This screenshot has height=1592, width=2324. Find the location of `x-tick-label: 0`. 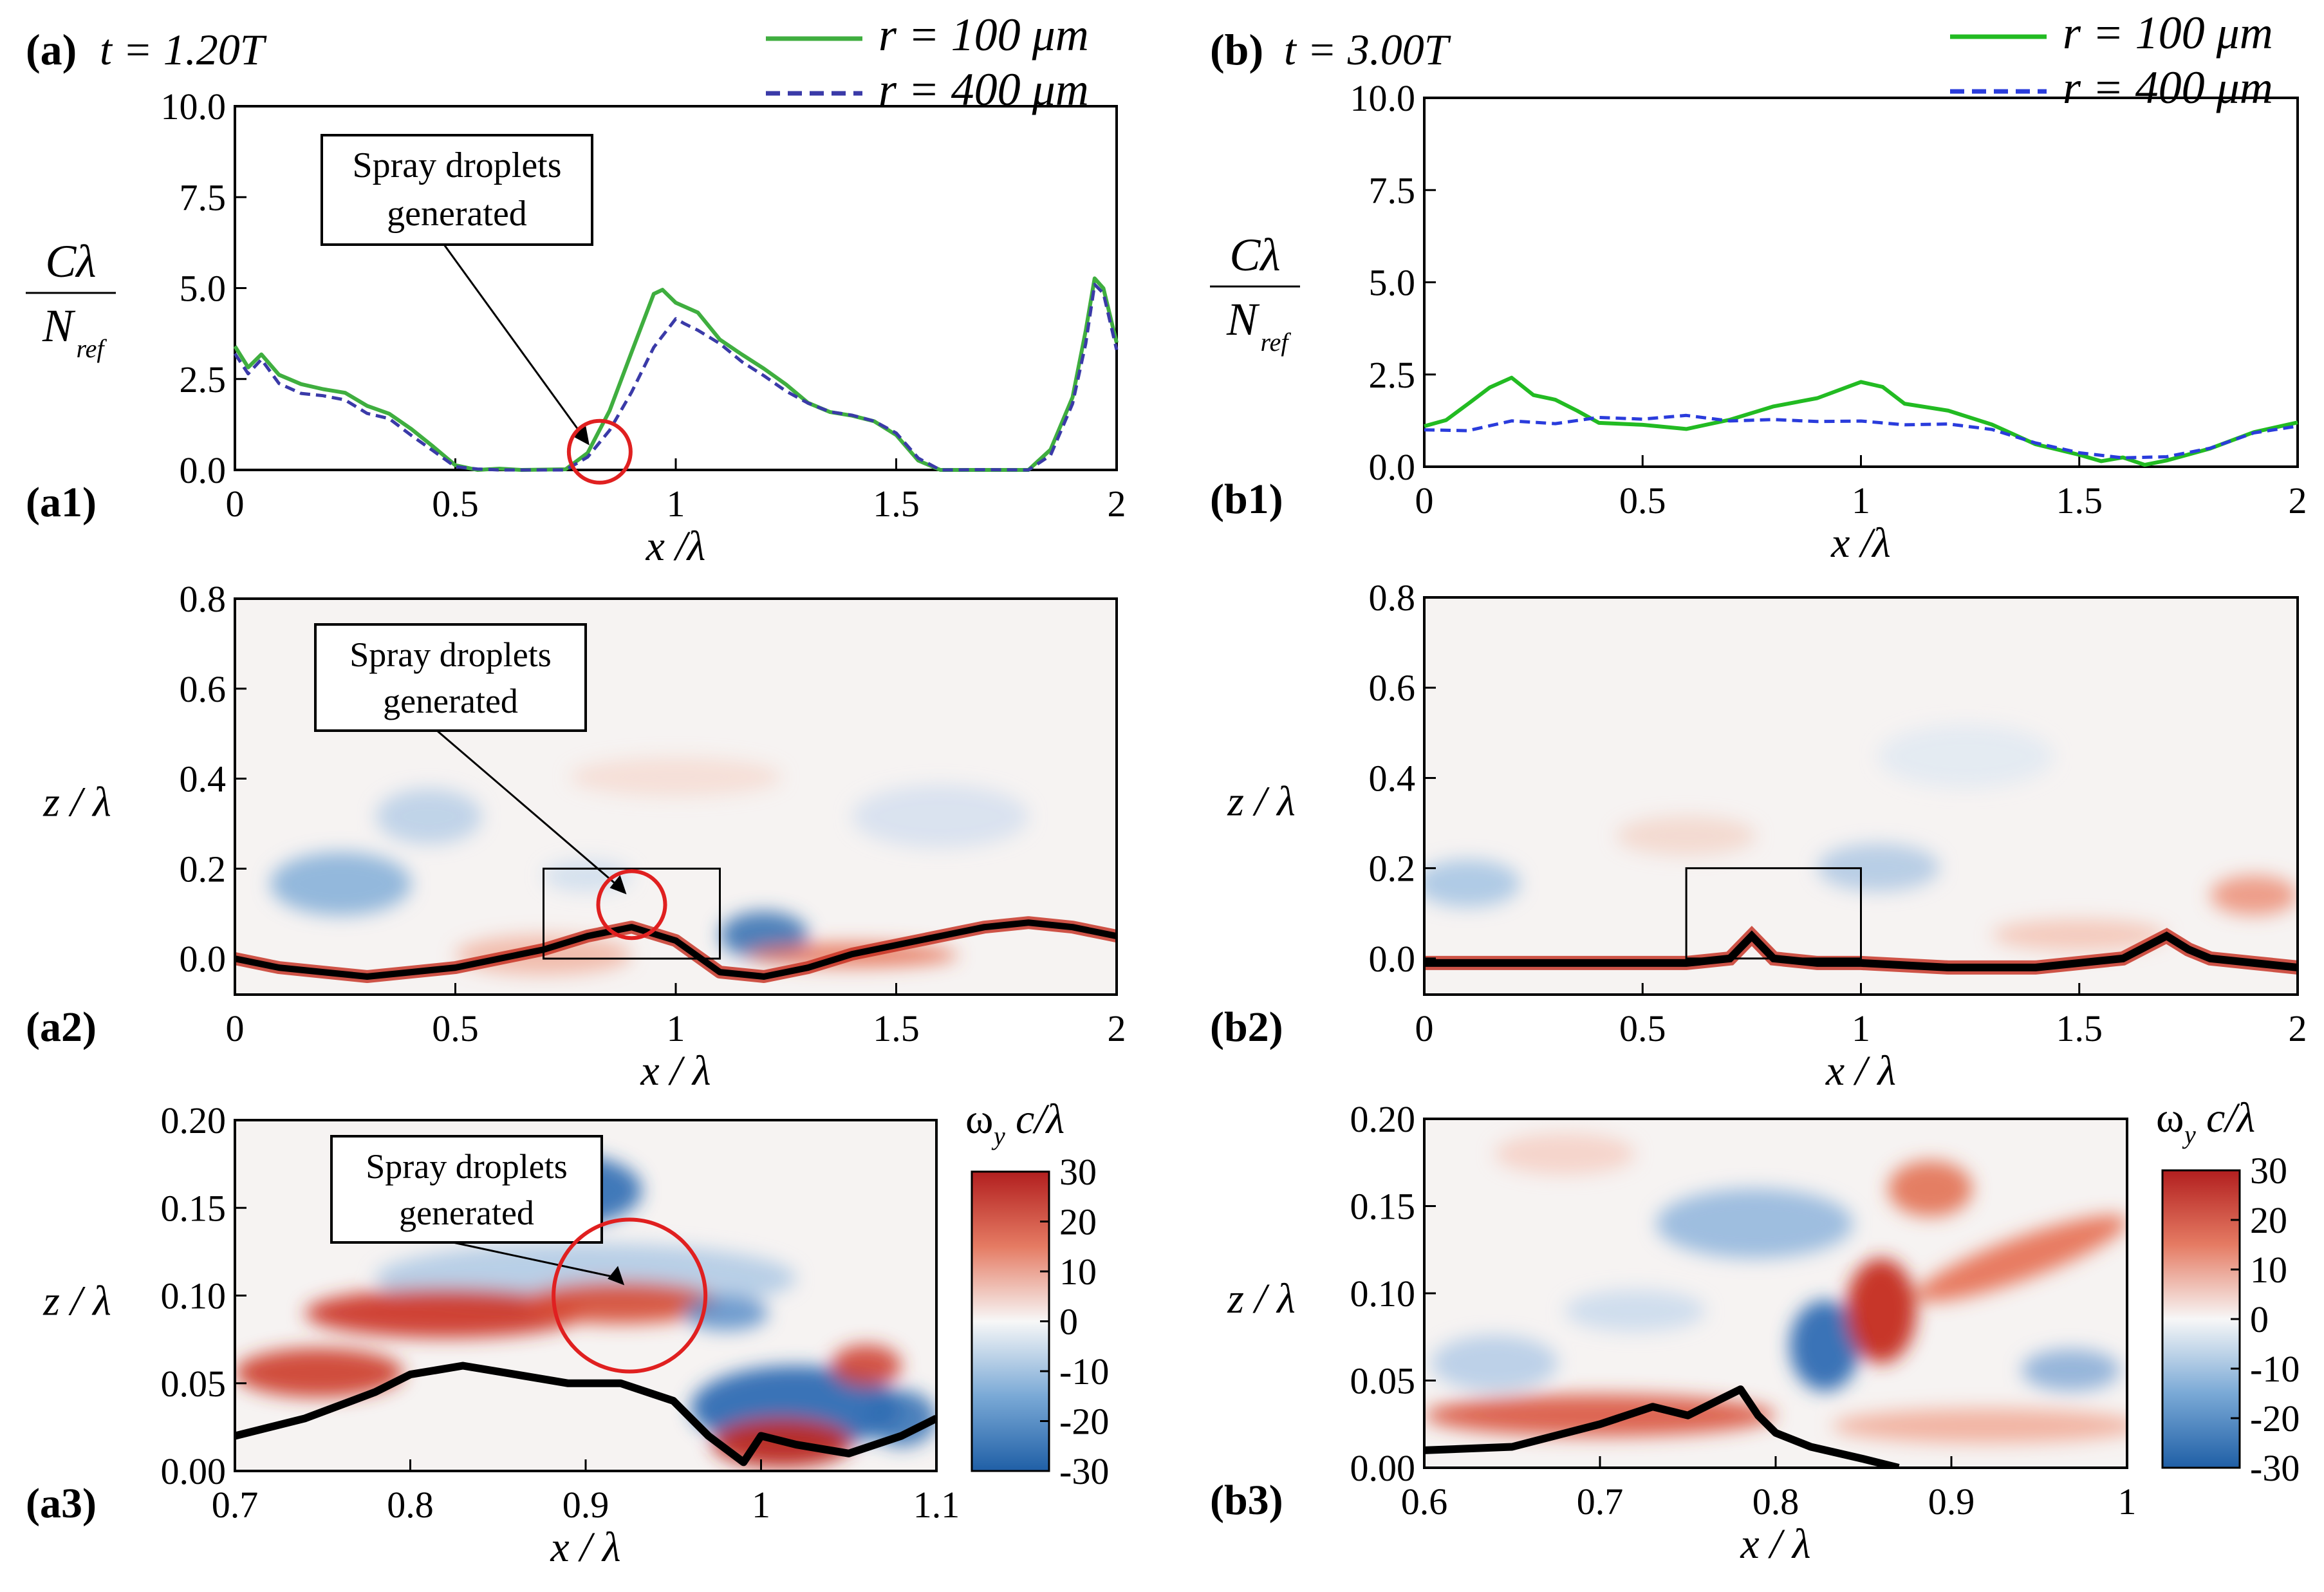

x-tick-label: 0 is located at coordinates (1424, 1028).